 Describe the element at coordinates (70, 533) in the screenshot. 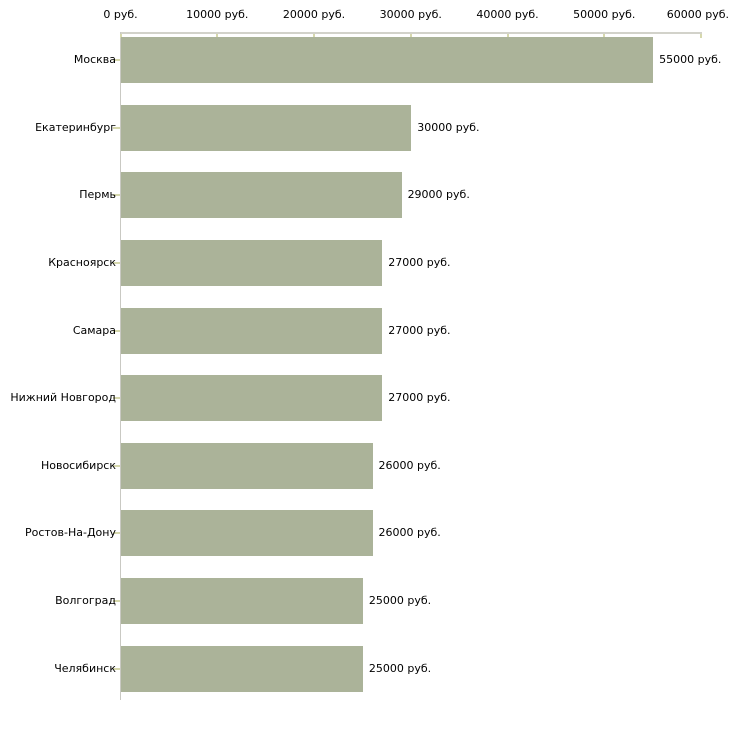

I see `category-label: Ростов-На-Дону` at that location.